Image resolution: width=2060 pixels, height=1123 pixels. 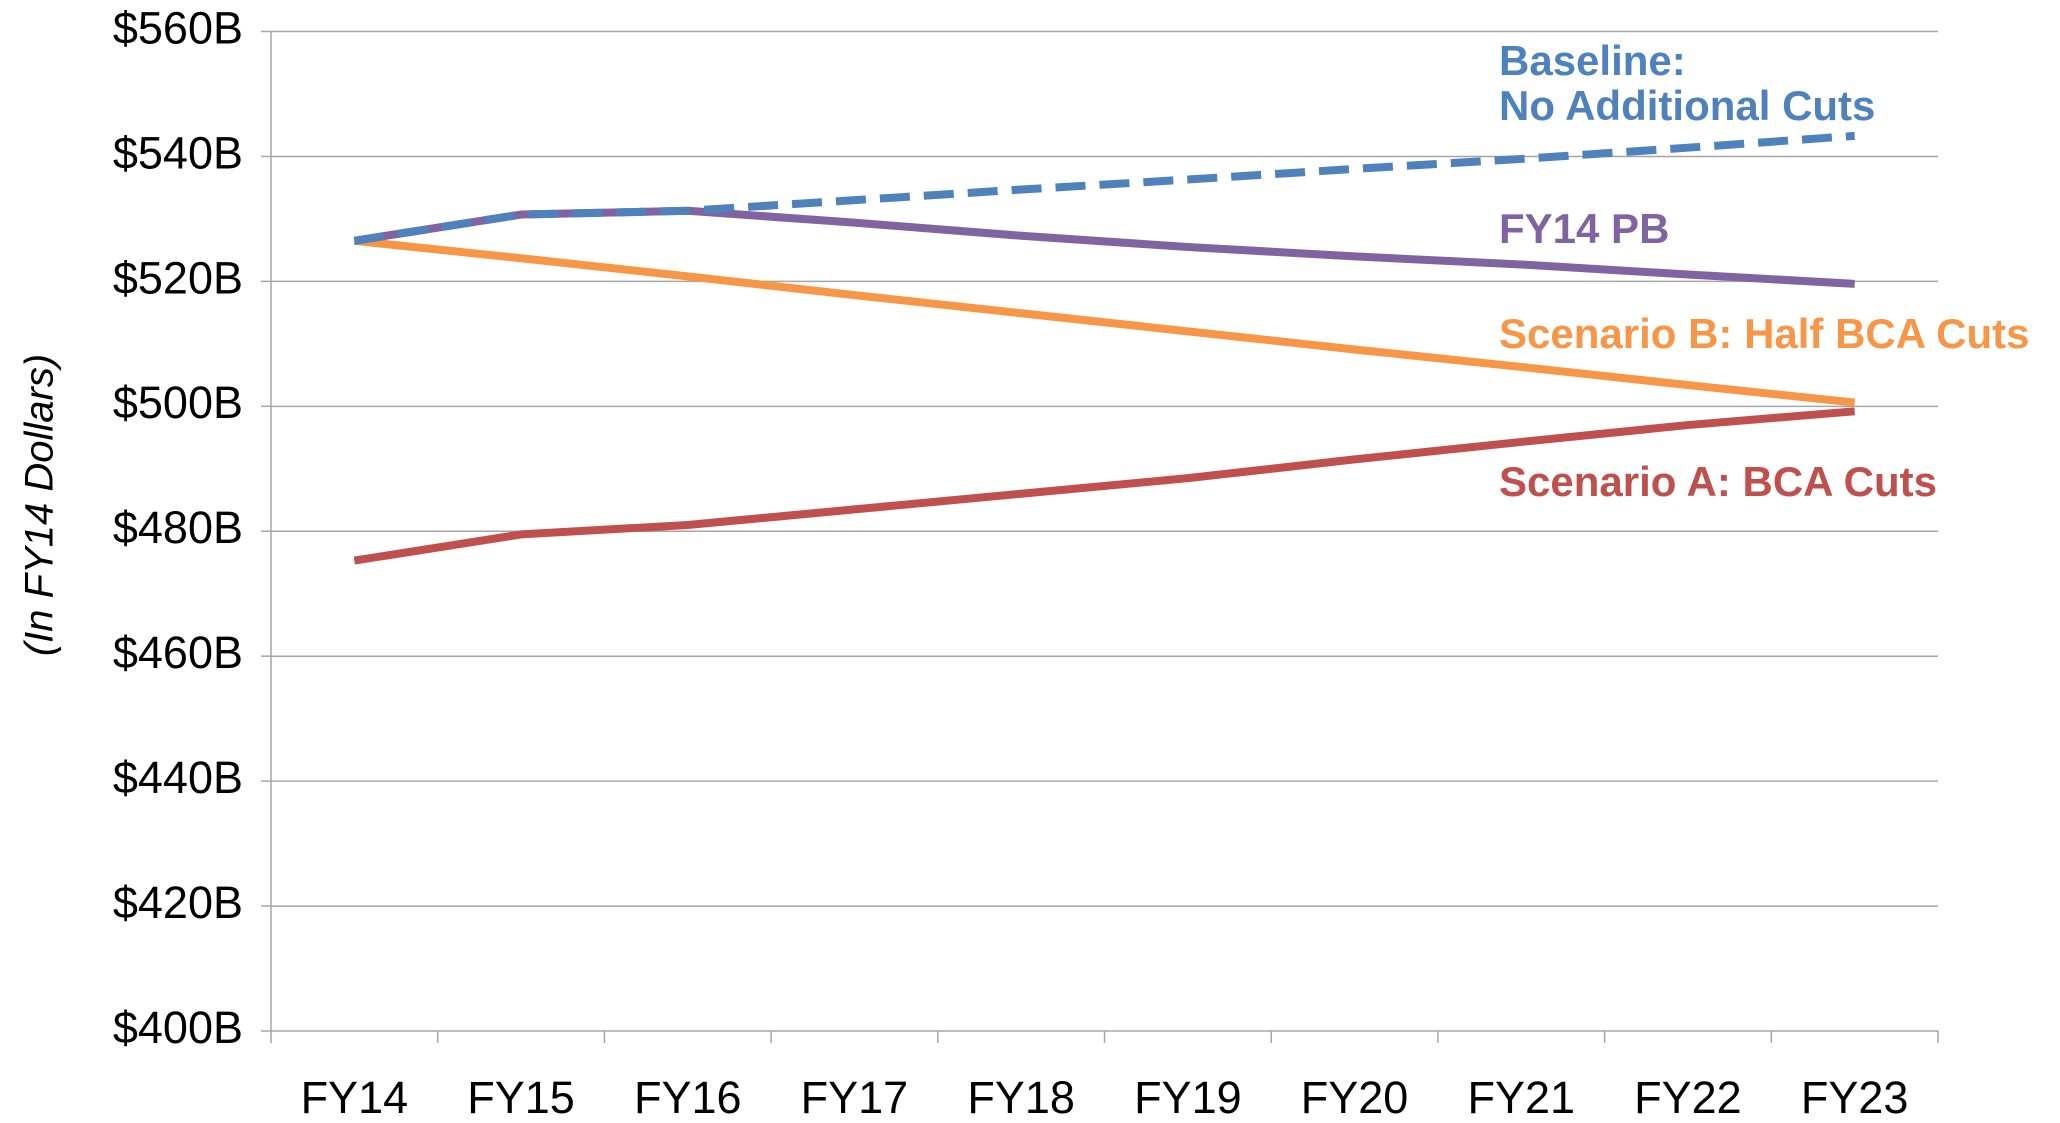 What do you see at coordinates (178, 777) in the screenshot?
I see `y-tick-label: $440B` at bounding box center [178, 777].